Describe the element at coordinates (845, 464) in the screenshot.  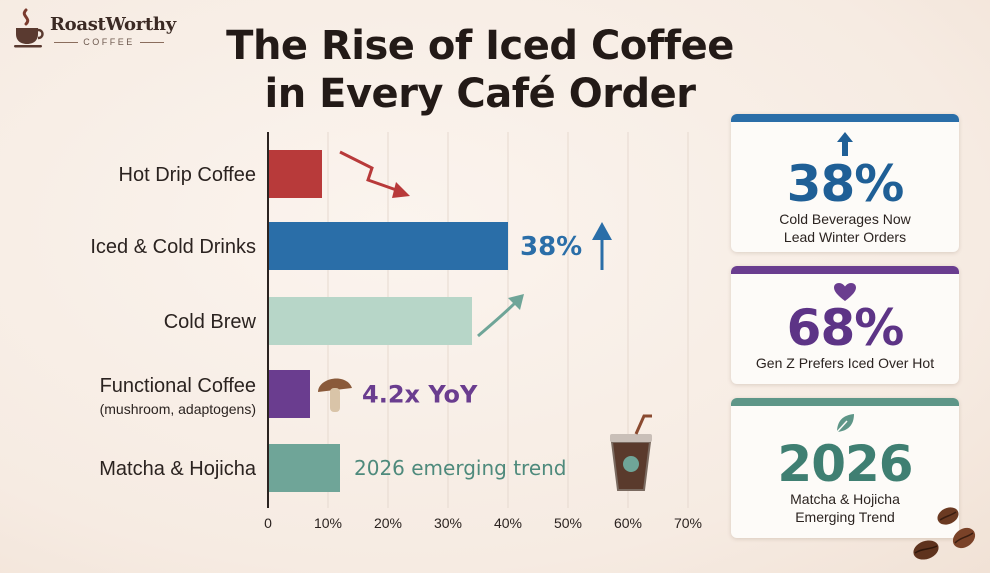
I see `card-value: 2026` at that location.